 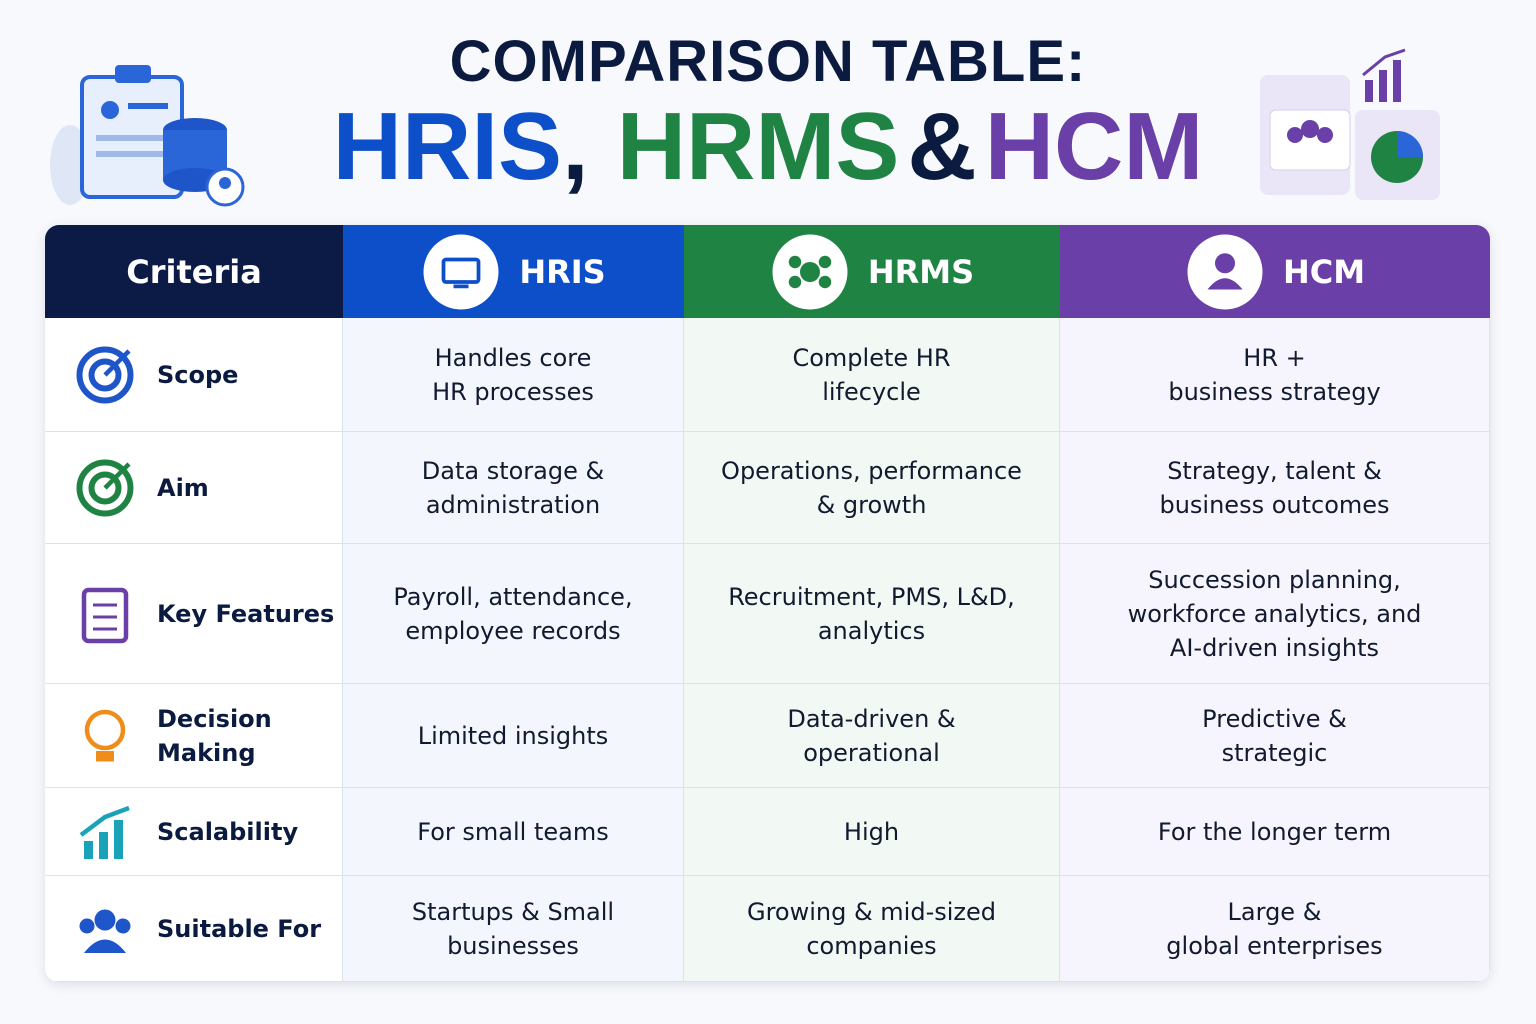 What do you see at coordinates (513, 488) in the screenshot?
I see `table-cell: Data storage & administration` at bounding box center [513, 488].